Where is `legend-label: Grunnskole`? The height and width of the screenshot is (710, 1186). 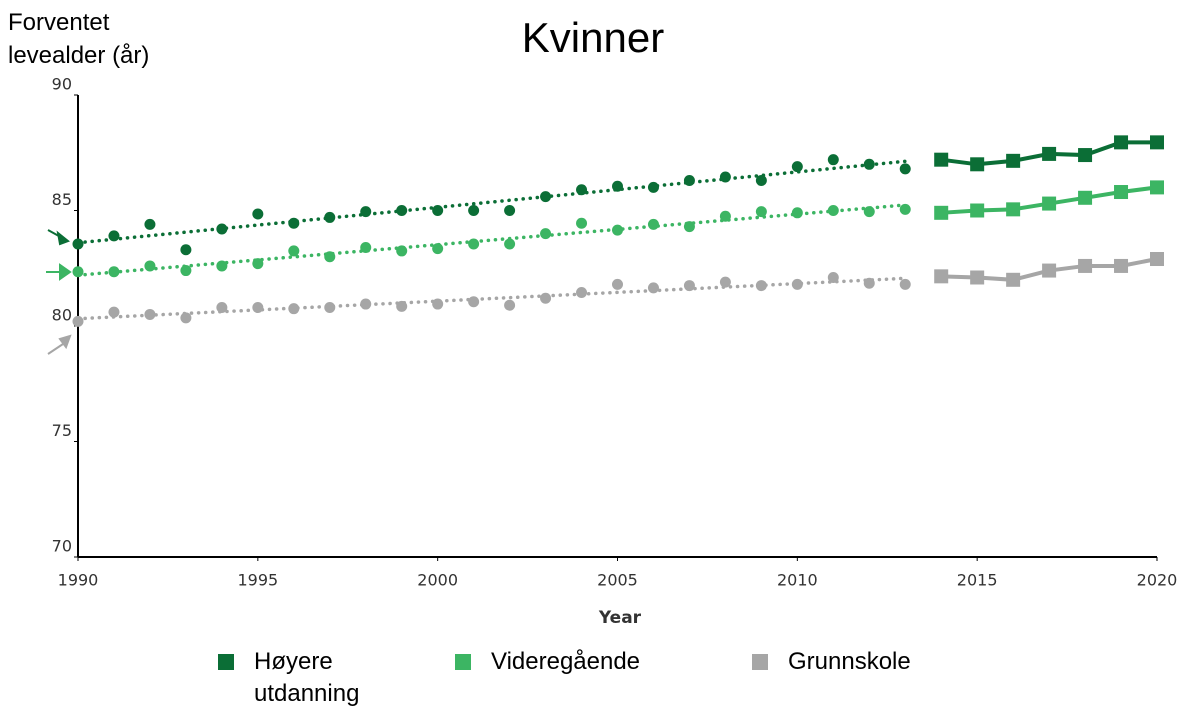
legend-label: Grunnskole is located at coordinates (849, 661).